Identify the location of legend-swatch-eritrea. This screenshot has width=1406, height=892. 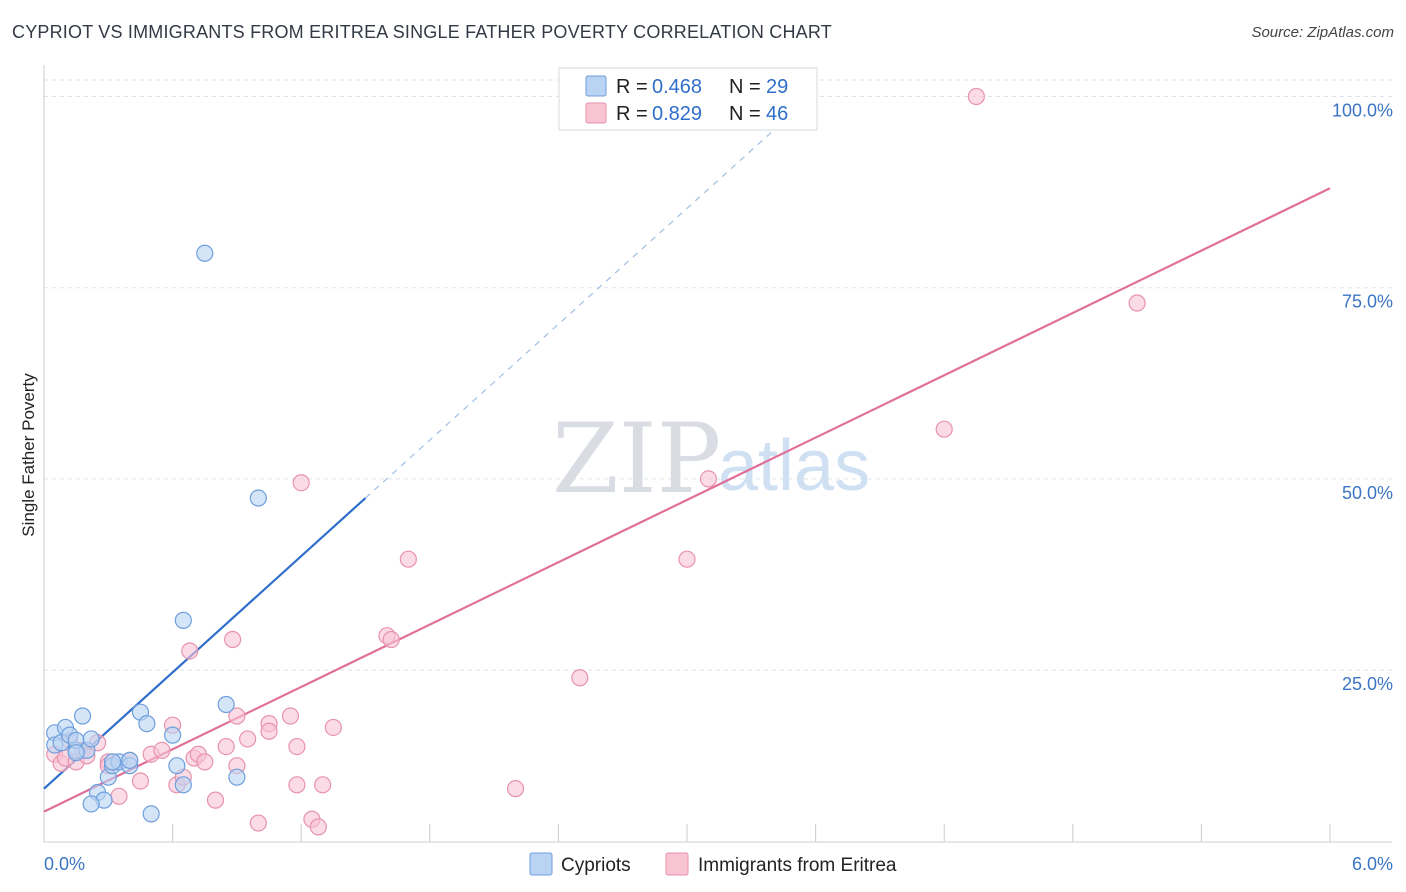
(596, 113).